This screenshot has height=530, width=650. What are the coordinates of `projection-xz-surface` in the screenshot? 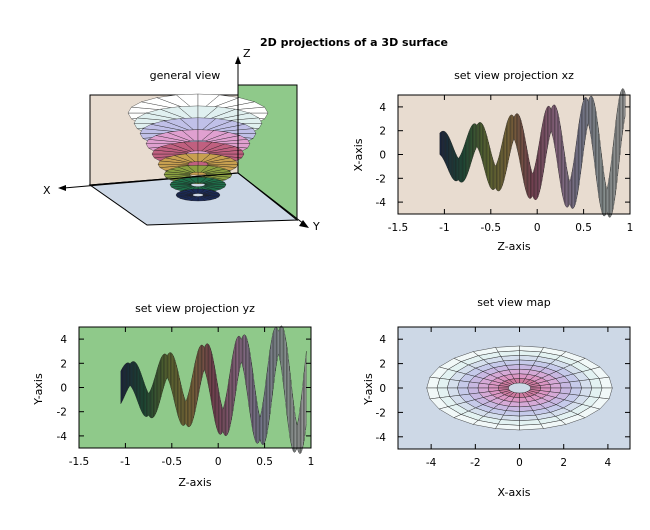 It's located at (532, 153).